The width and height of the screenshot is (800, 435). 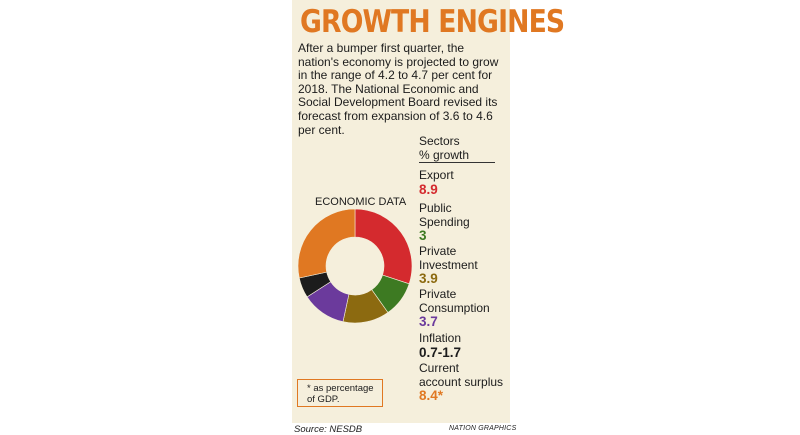 I want to click on sector-value: 8.4*, so click(x=464, y=396).